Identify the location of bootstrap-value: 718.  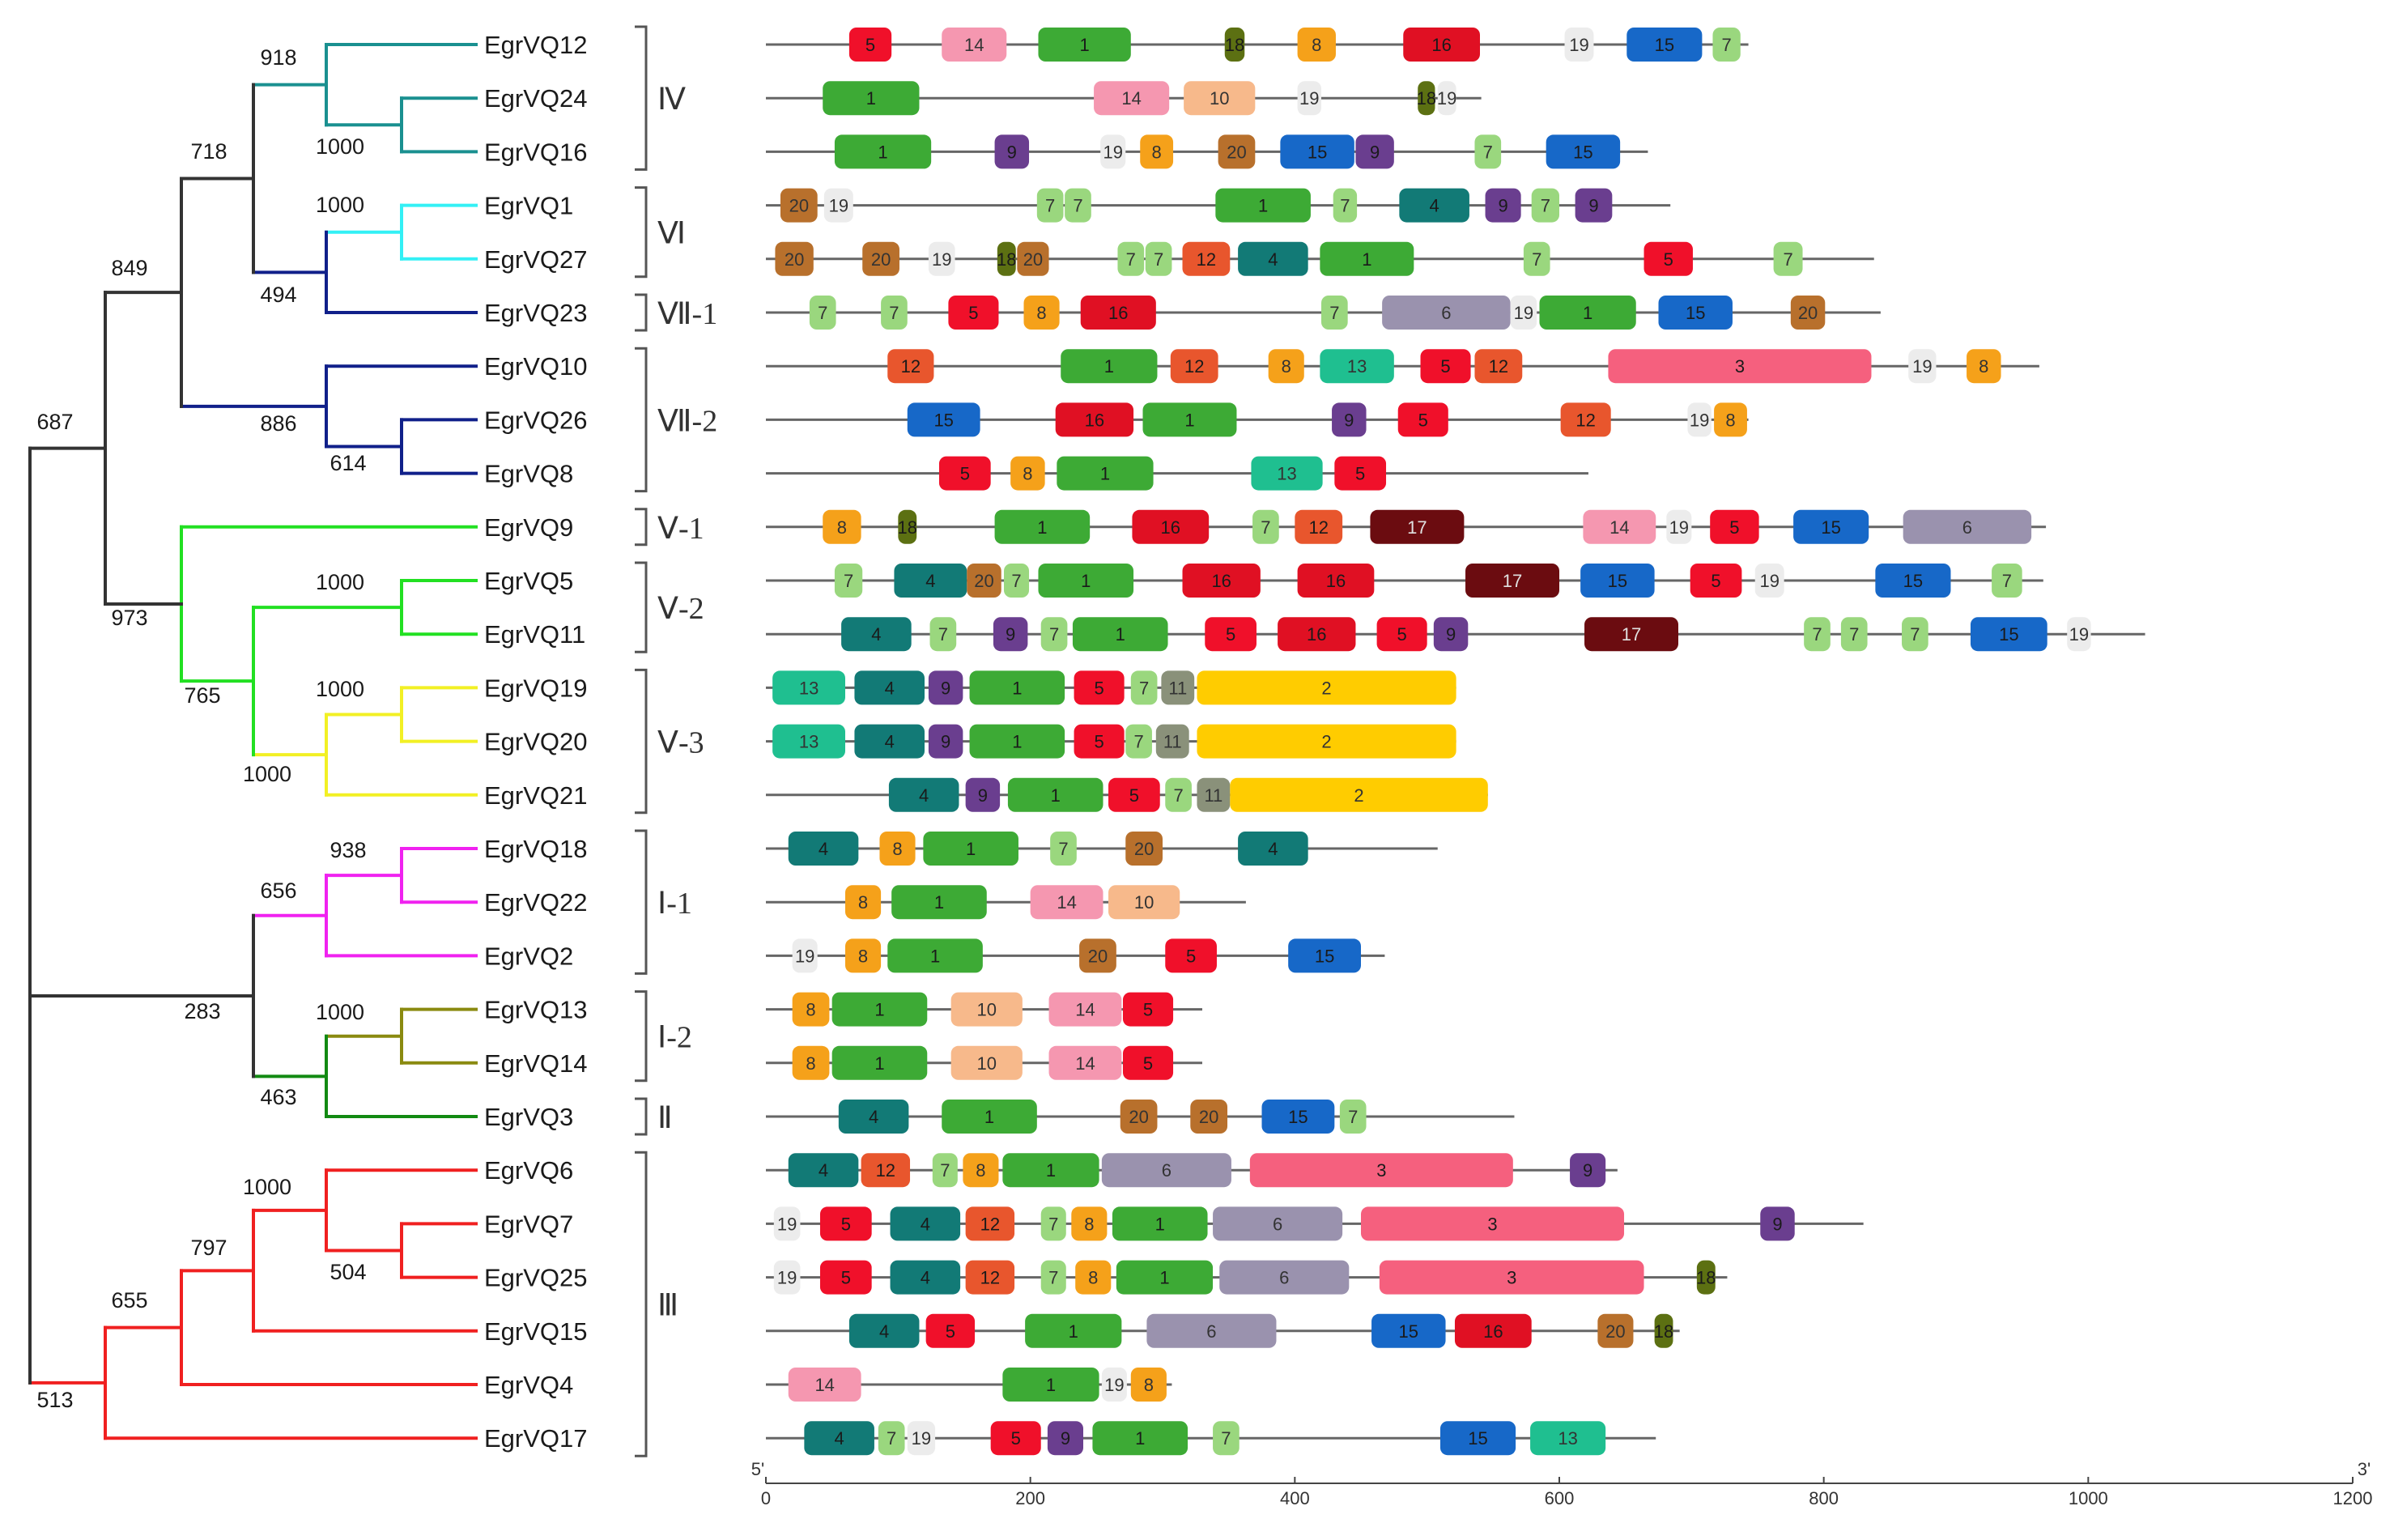
(208, 151).